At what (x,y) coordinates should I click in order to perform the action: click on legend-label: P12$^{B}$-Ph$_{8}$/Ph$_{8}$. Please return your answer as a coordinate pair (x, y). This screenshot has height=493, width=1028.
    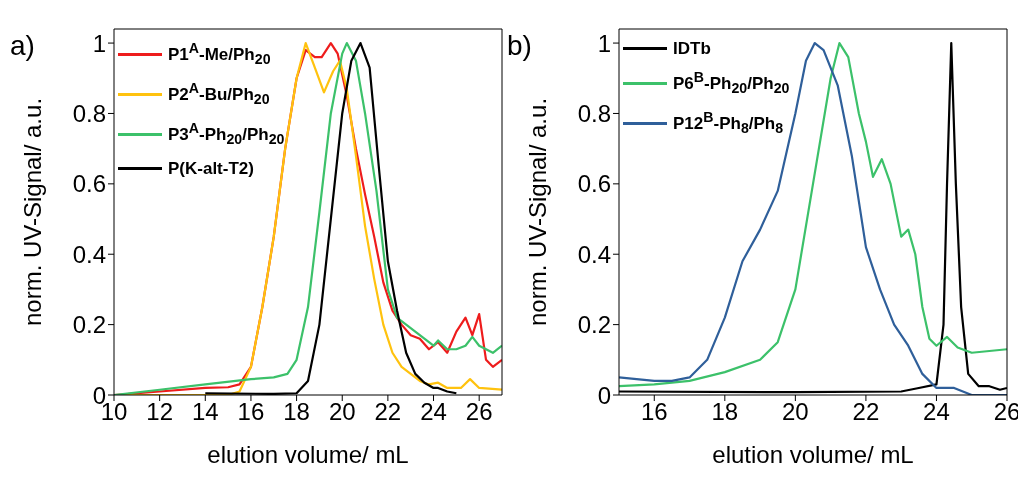
    Looking at the image, I should click on (728, 123).